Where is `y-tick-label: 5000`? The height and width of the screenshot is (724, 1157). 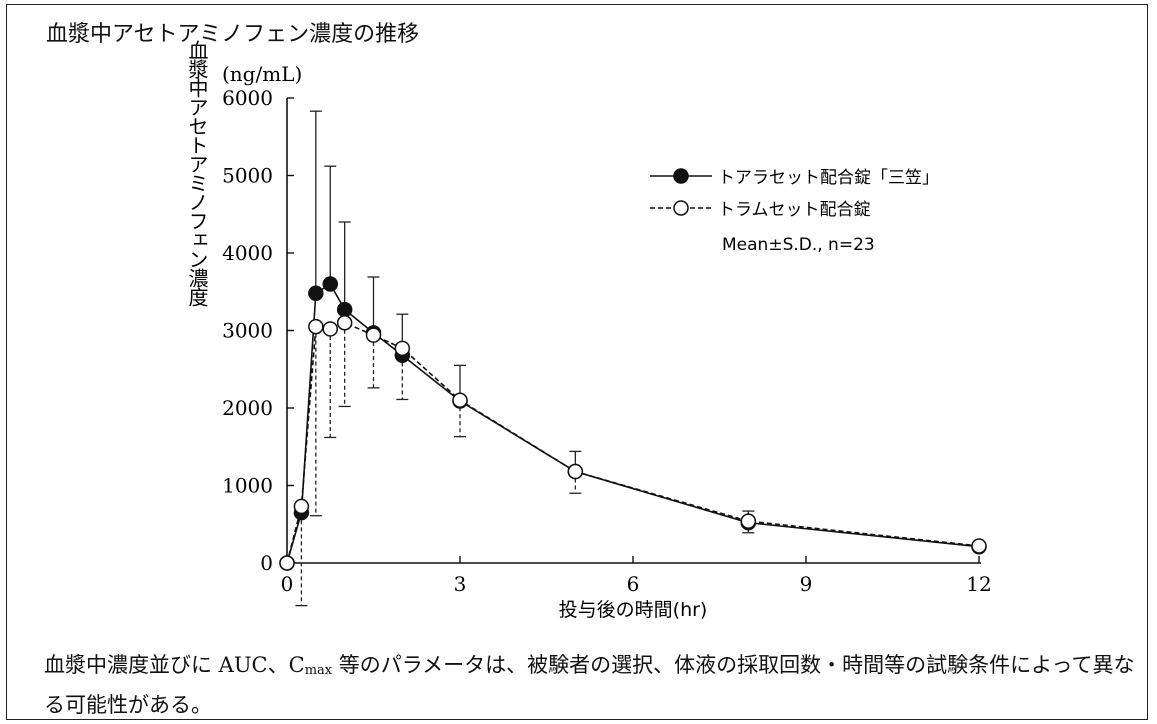 y-tick-label: 5000 is located at coordinates (247, 176).